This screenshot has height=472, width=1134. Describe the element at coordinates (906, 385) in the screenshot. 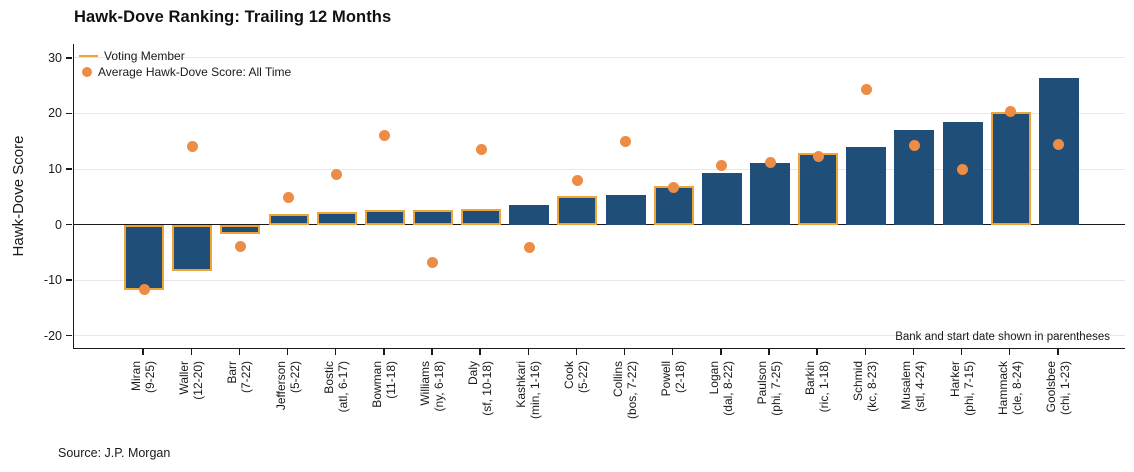

I see `x-tick-label-name: Musalem` at that location.